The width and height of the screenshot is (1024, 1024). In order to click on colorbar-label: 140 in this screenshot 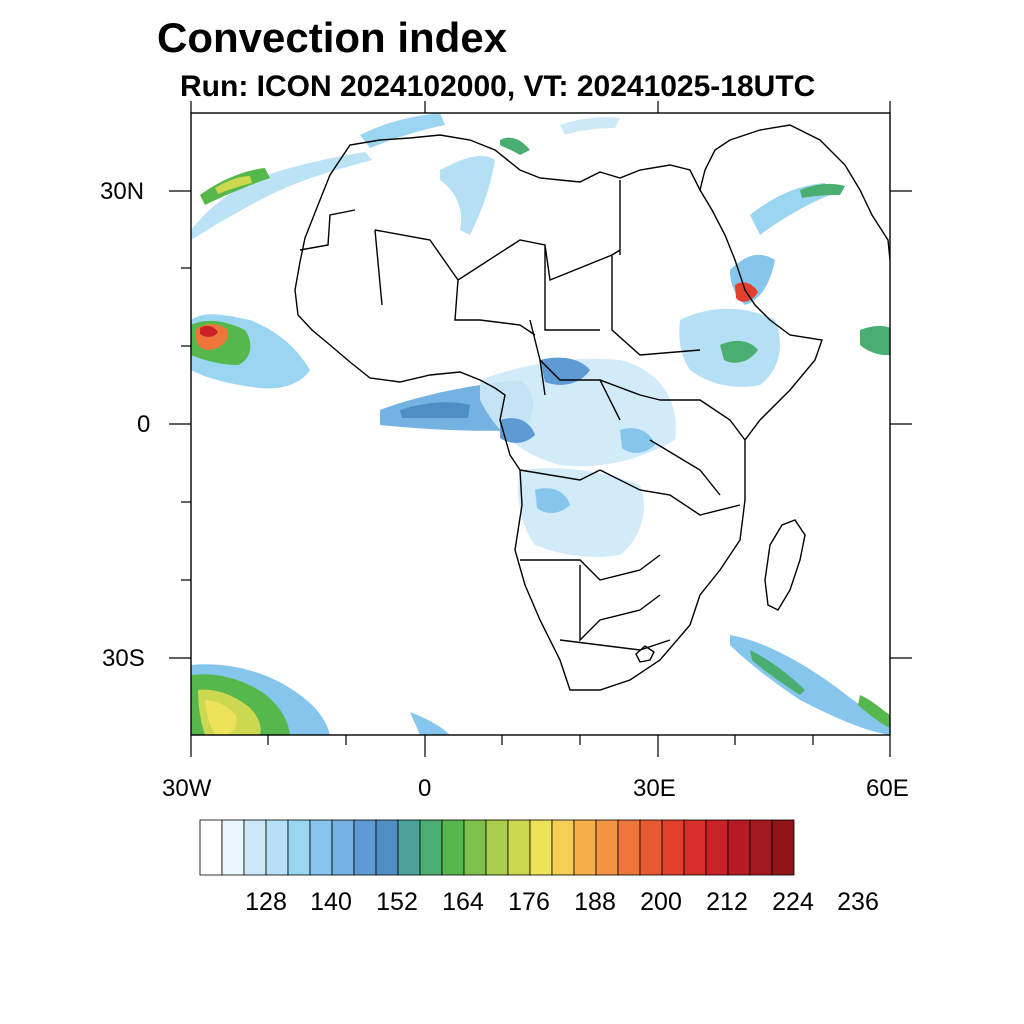, I will do `click(331, 902)`.